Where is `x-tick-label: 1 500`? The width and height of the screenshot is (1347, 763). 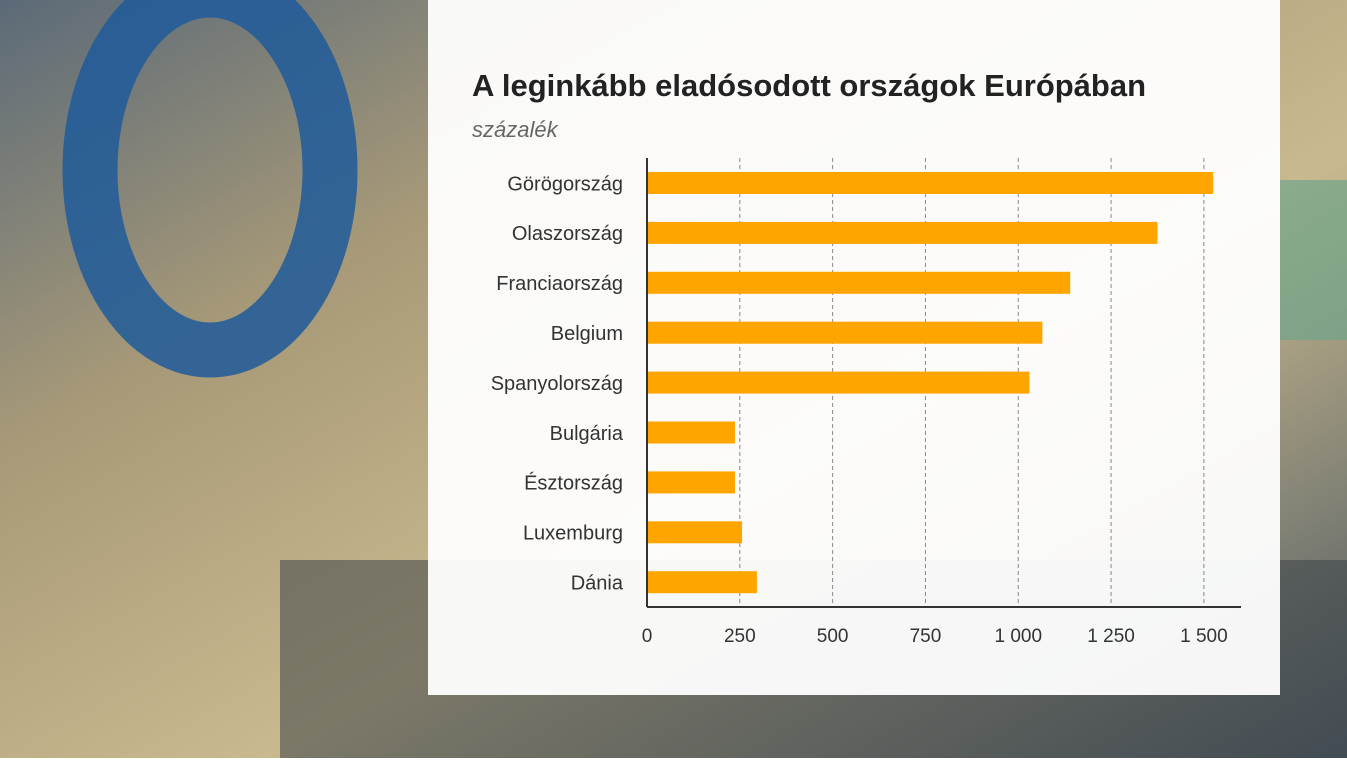
x-tick-label: 1 500 is located at coordinates (1204, 636).